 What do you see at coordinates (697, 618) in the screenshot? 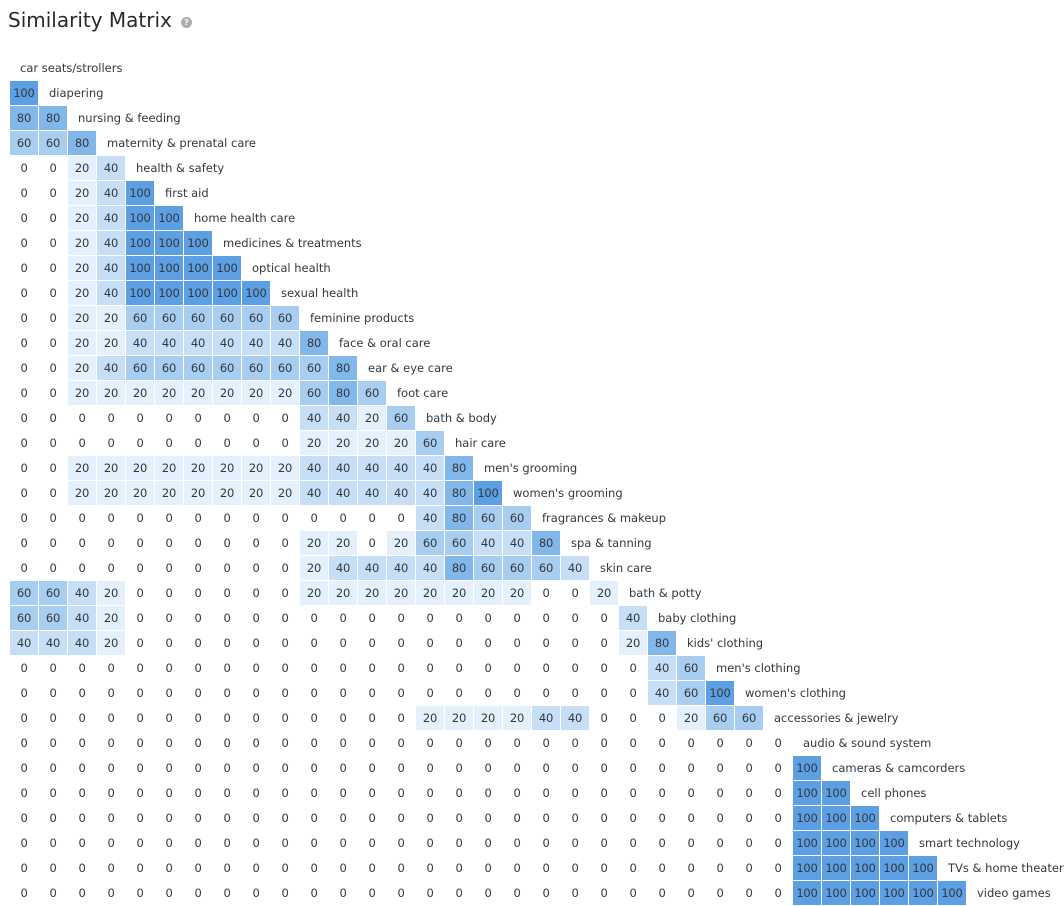
I see `row-label: baby clothing` at bounding box center [697, 618].